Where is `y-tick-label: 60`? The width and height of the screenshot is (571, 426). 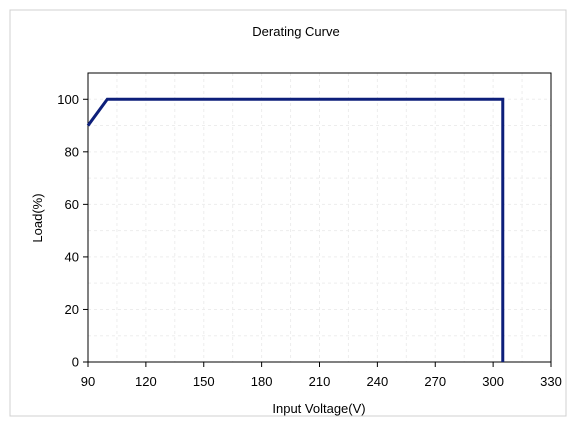
y-tick-label: 60 is located at coordinates (72, 204).